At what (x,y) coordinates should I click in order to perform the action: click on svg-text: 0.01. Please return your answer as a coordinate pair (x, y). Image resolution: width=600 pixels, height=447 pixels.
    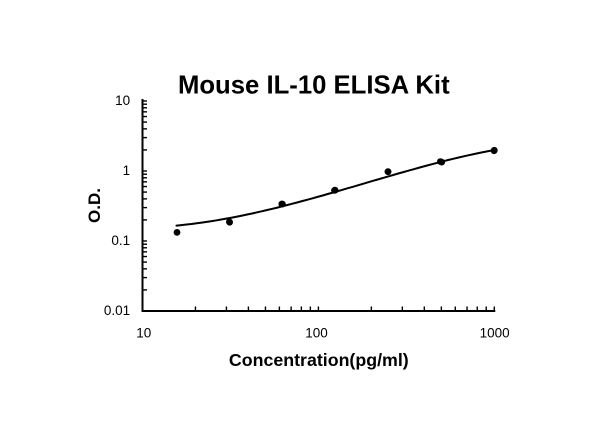
    Looking at the image, I should click on (117, 310).